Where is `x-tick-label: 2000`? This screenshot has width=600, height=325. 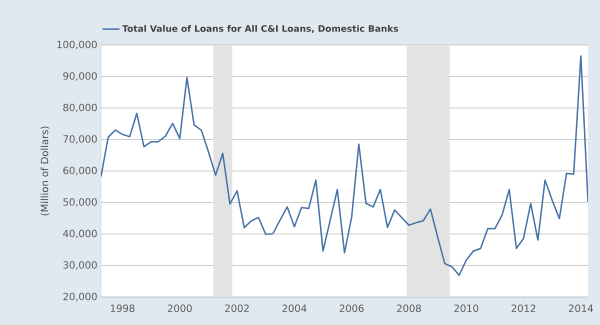
x-tick-label: 2000 is located at coordinates (180, 308).